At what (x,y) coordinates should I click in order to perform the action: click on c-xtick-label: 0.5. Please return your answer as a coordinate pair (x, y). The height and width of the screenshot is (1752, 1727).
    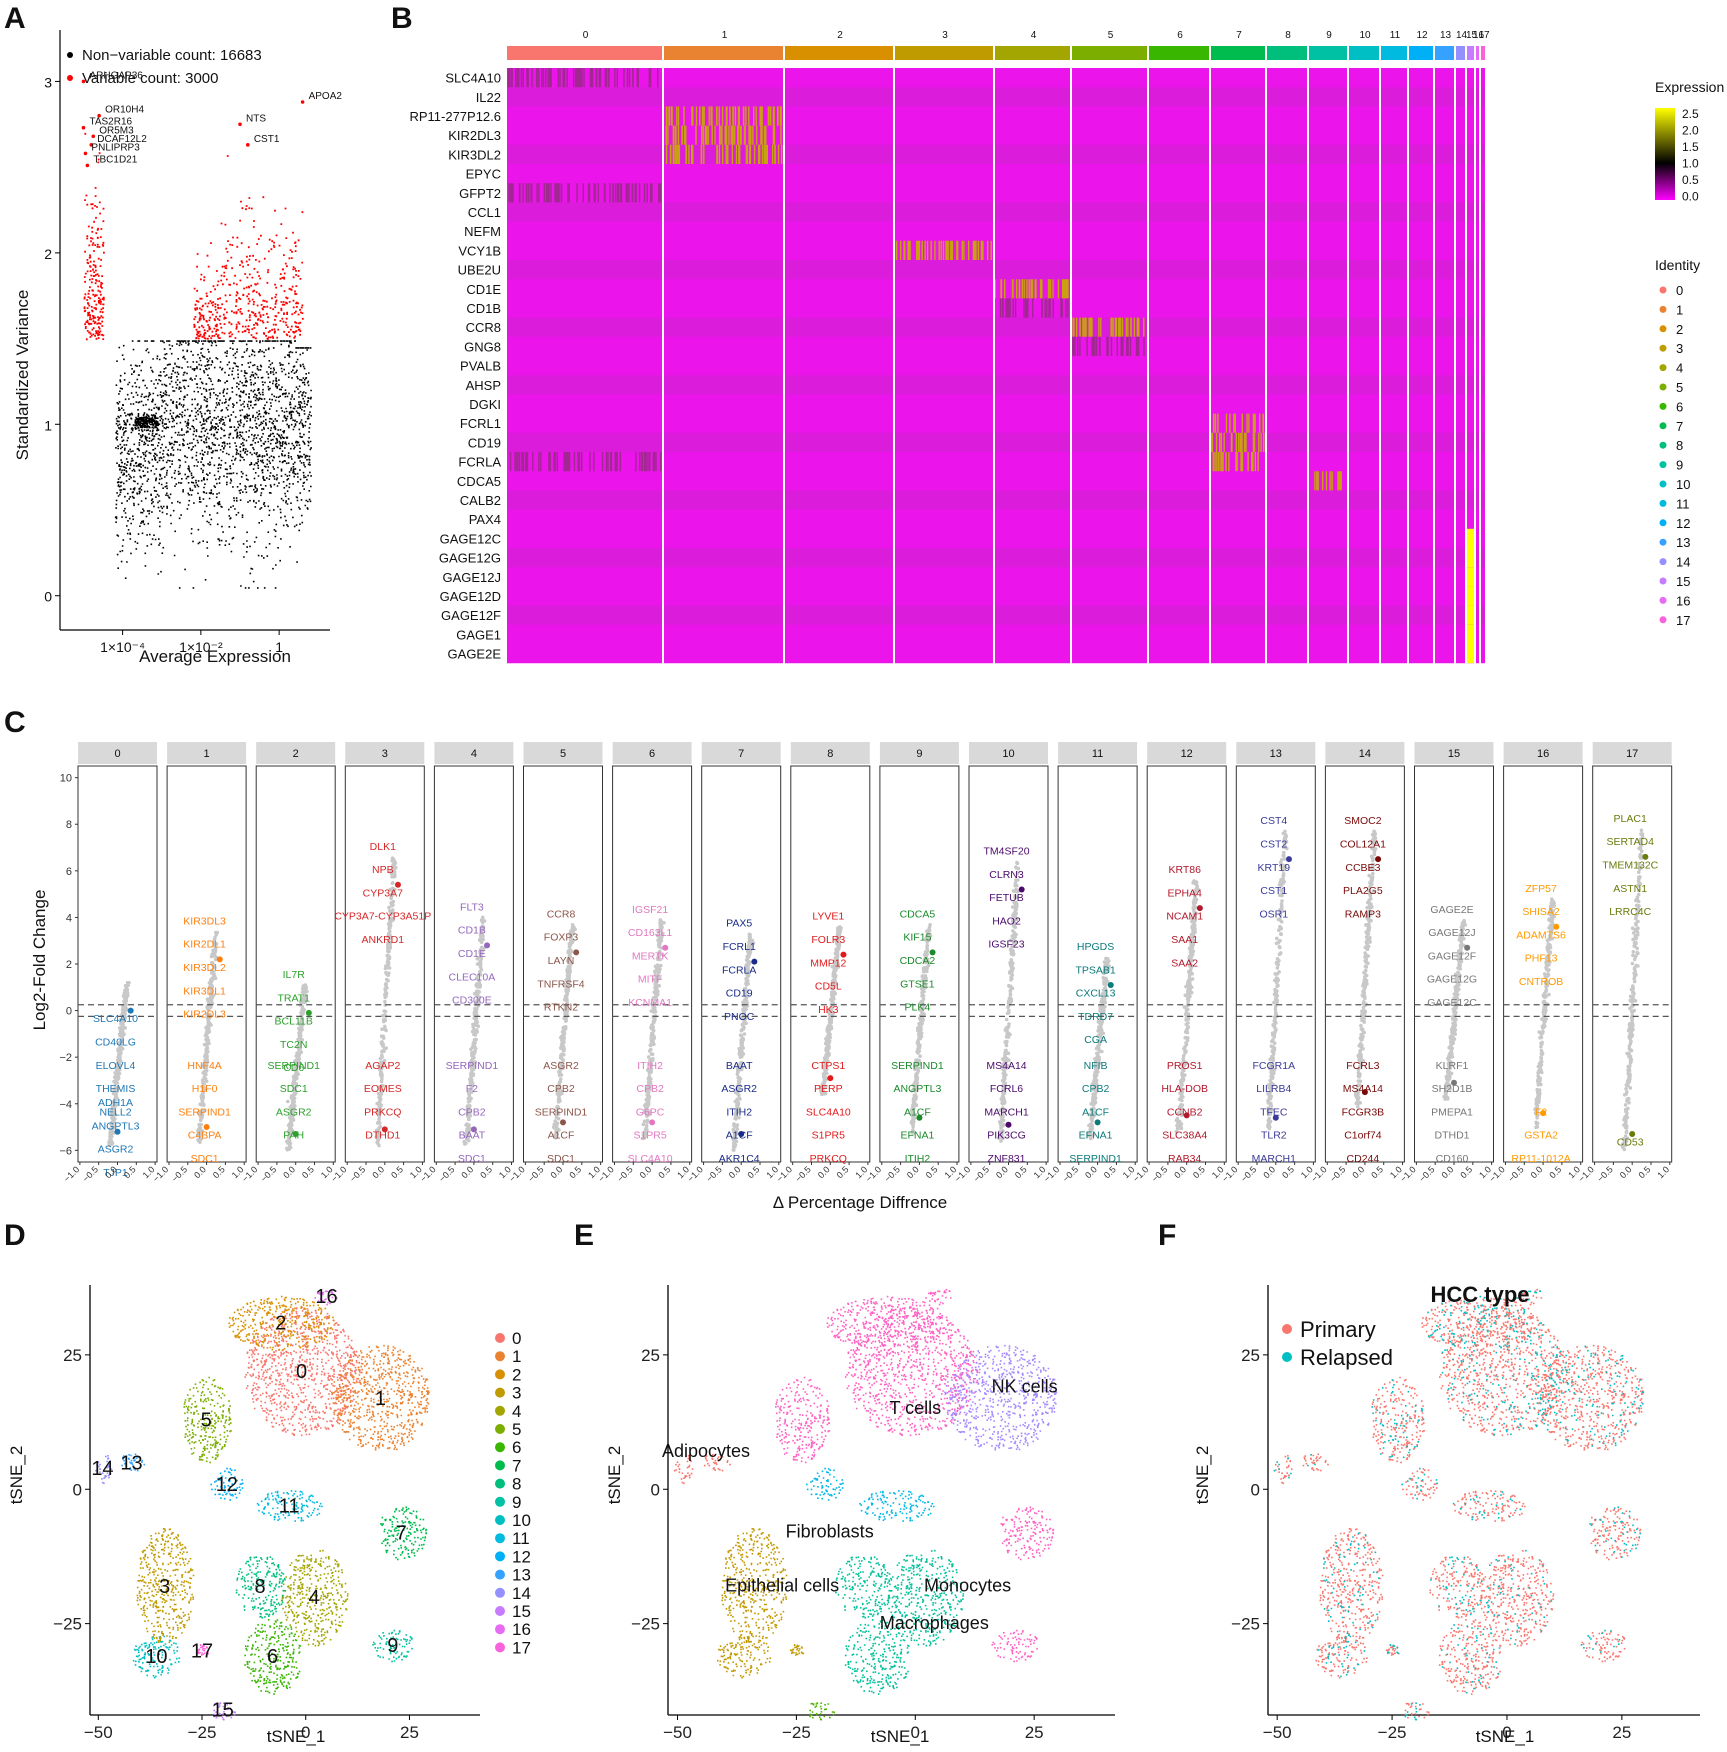
    Looking at the image, I should click on (1110, 1172).